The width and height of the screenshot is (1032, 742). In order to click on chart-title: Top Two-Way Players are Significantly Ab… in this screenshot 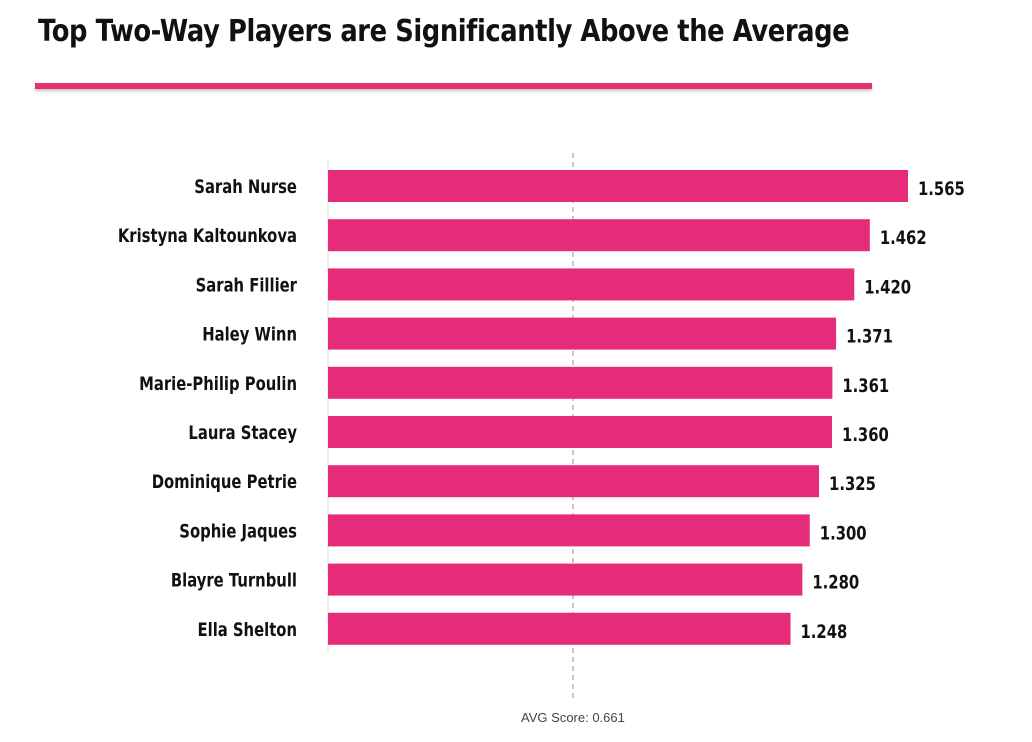, I will do `click(444, 31)`.